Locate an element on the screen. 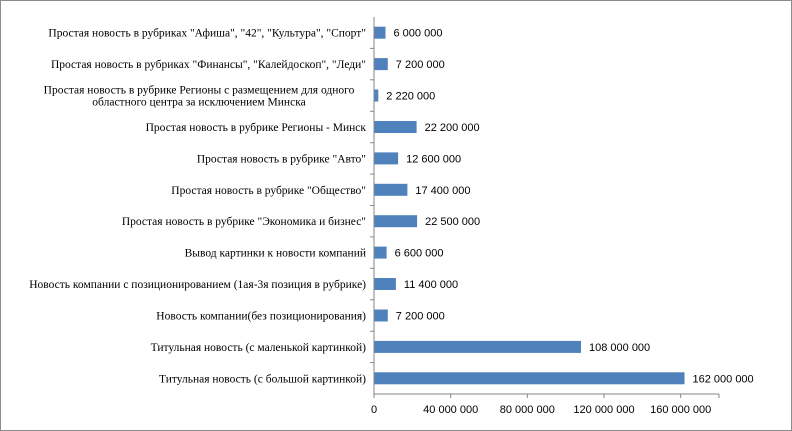 The height and width of the screenshot is (431, 792). value-label: 6 600 000 is located at coordinates (419, 254).